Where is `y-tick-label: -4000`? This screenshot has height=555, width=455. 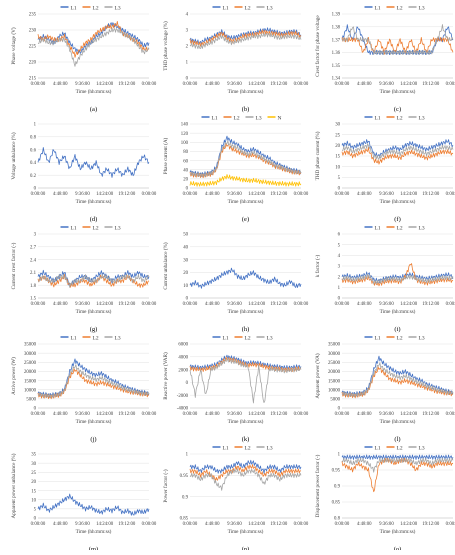
y-tick-label: -4000 is located at coordinates (183, 409).